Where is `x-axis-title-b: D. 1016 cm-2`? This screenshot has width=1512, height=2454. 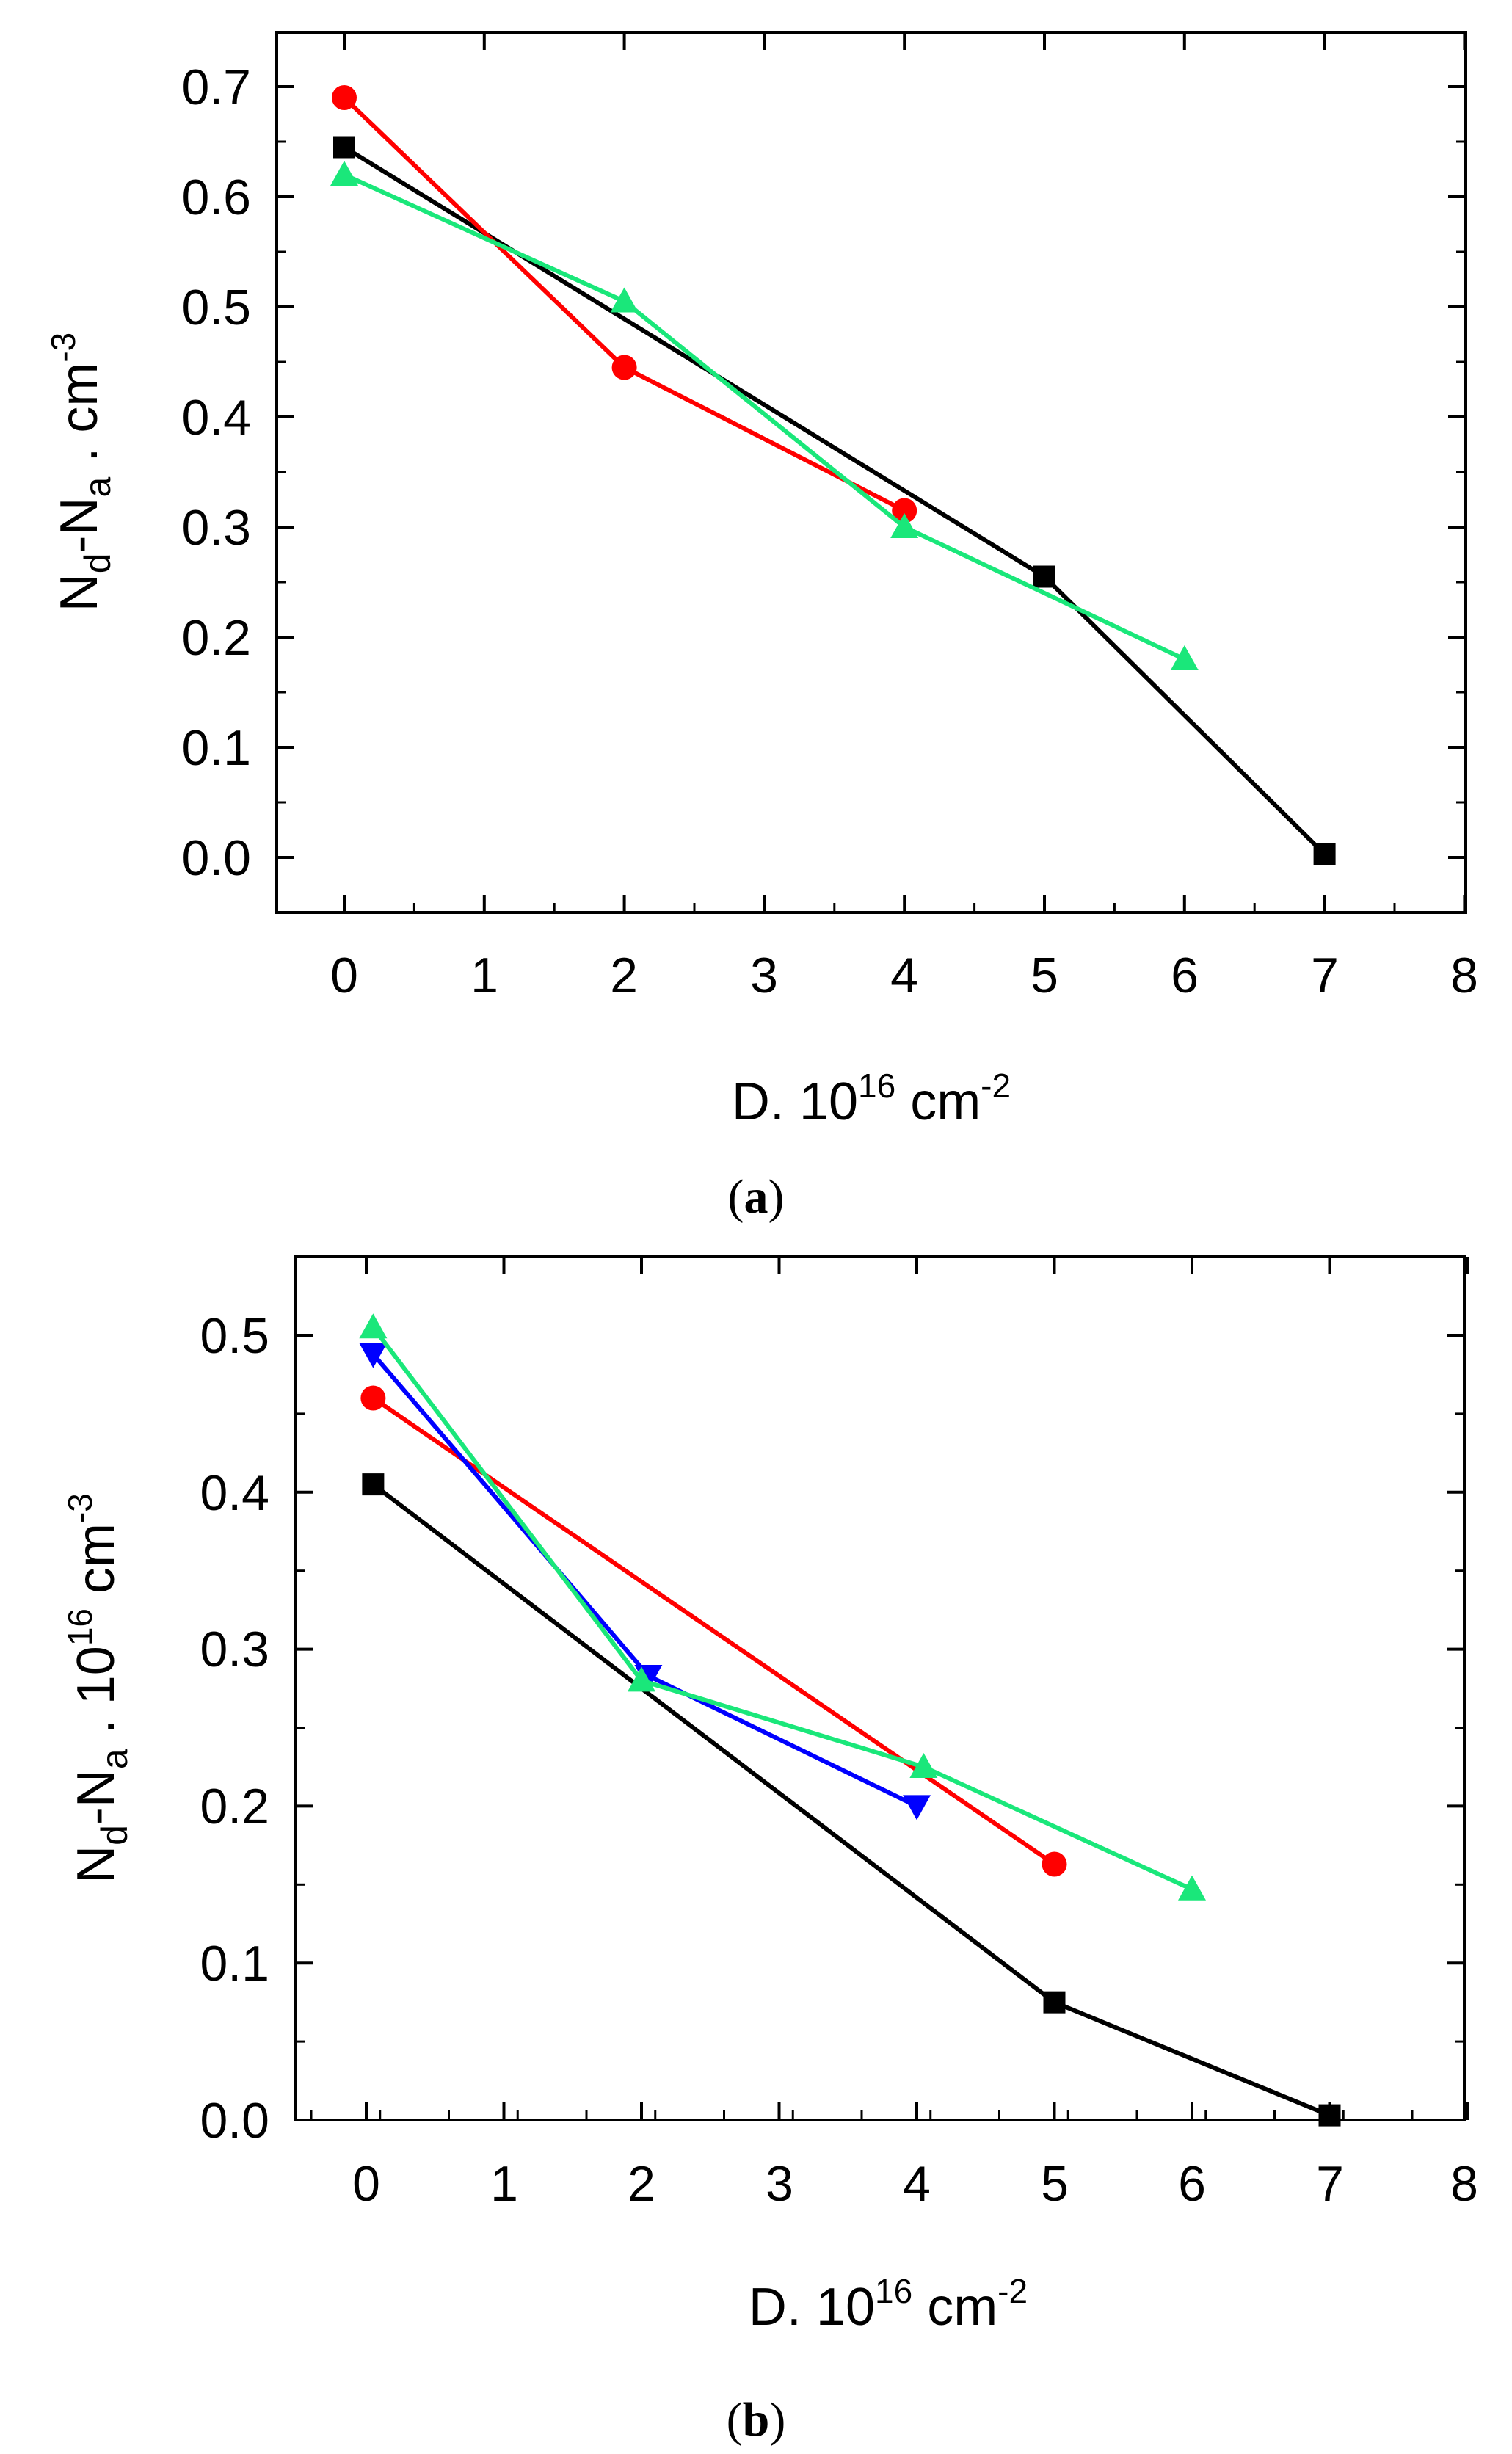 x-axis-title-b: D. 1016 cm-2 is located at coordinates (888, 2304).